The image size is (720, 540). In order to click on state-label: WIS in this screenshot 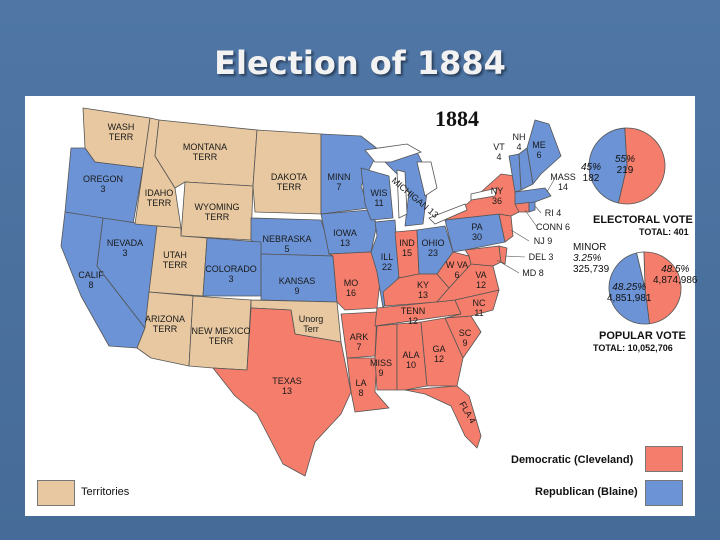, I will do `click(379, 193)`.